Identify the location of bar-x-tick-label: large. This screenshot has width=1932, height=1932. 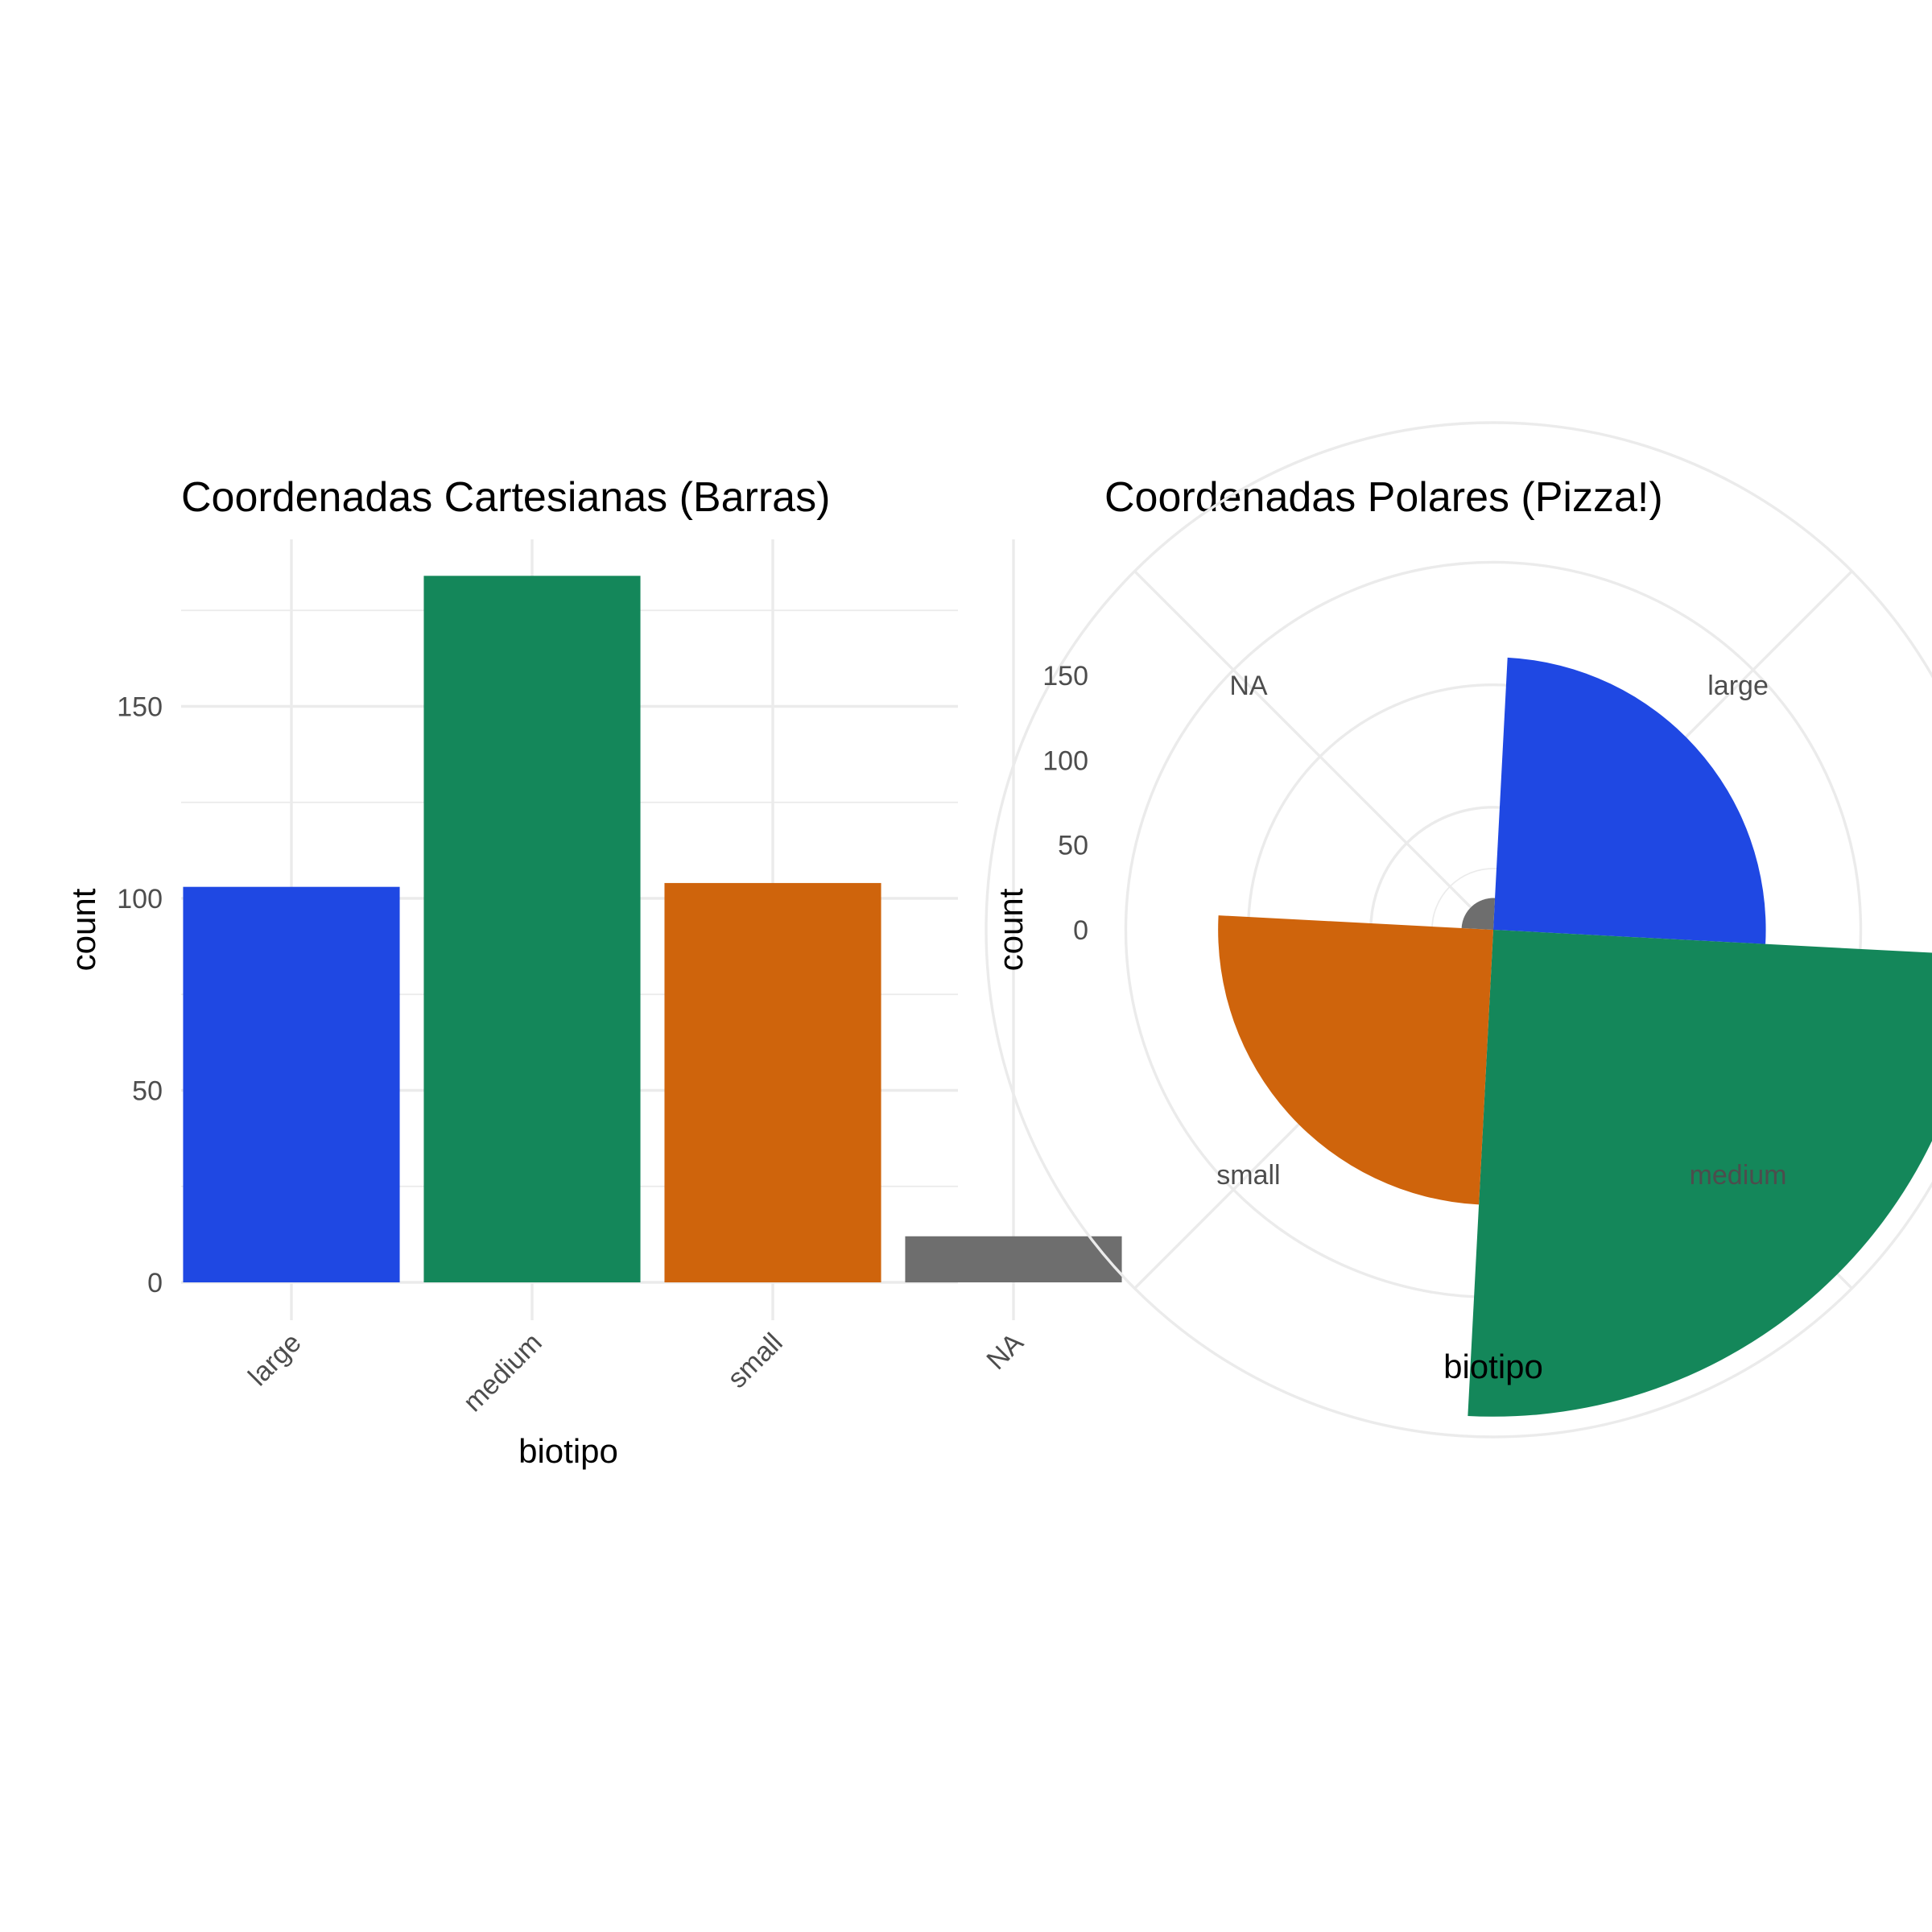
(274, 1359).